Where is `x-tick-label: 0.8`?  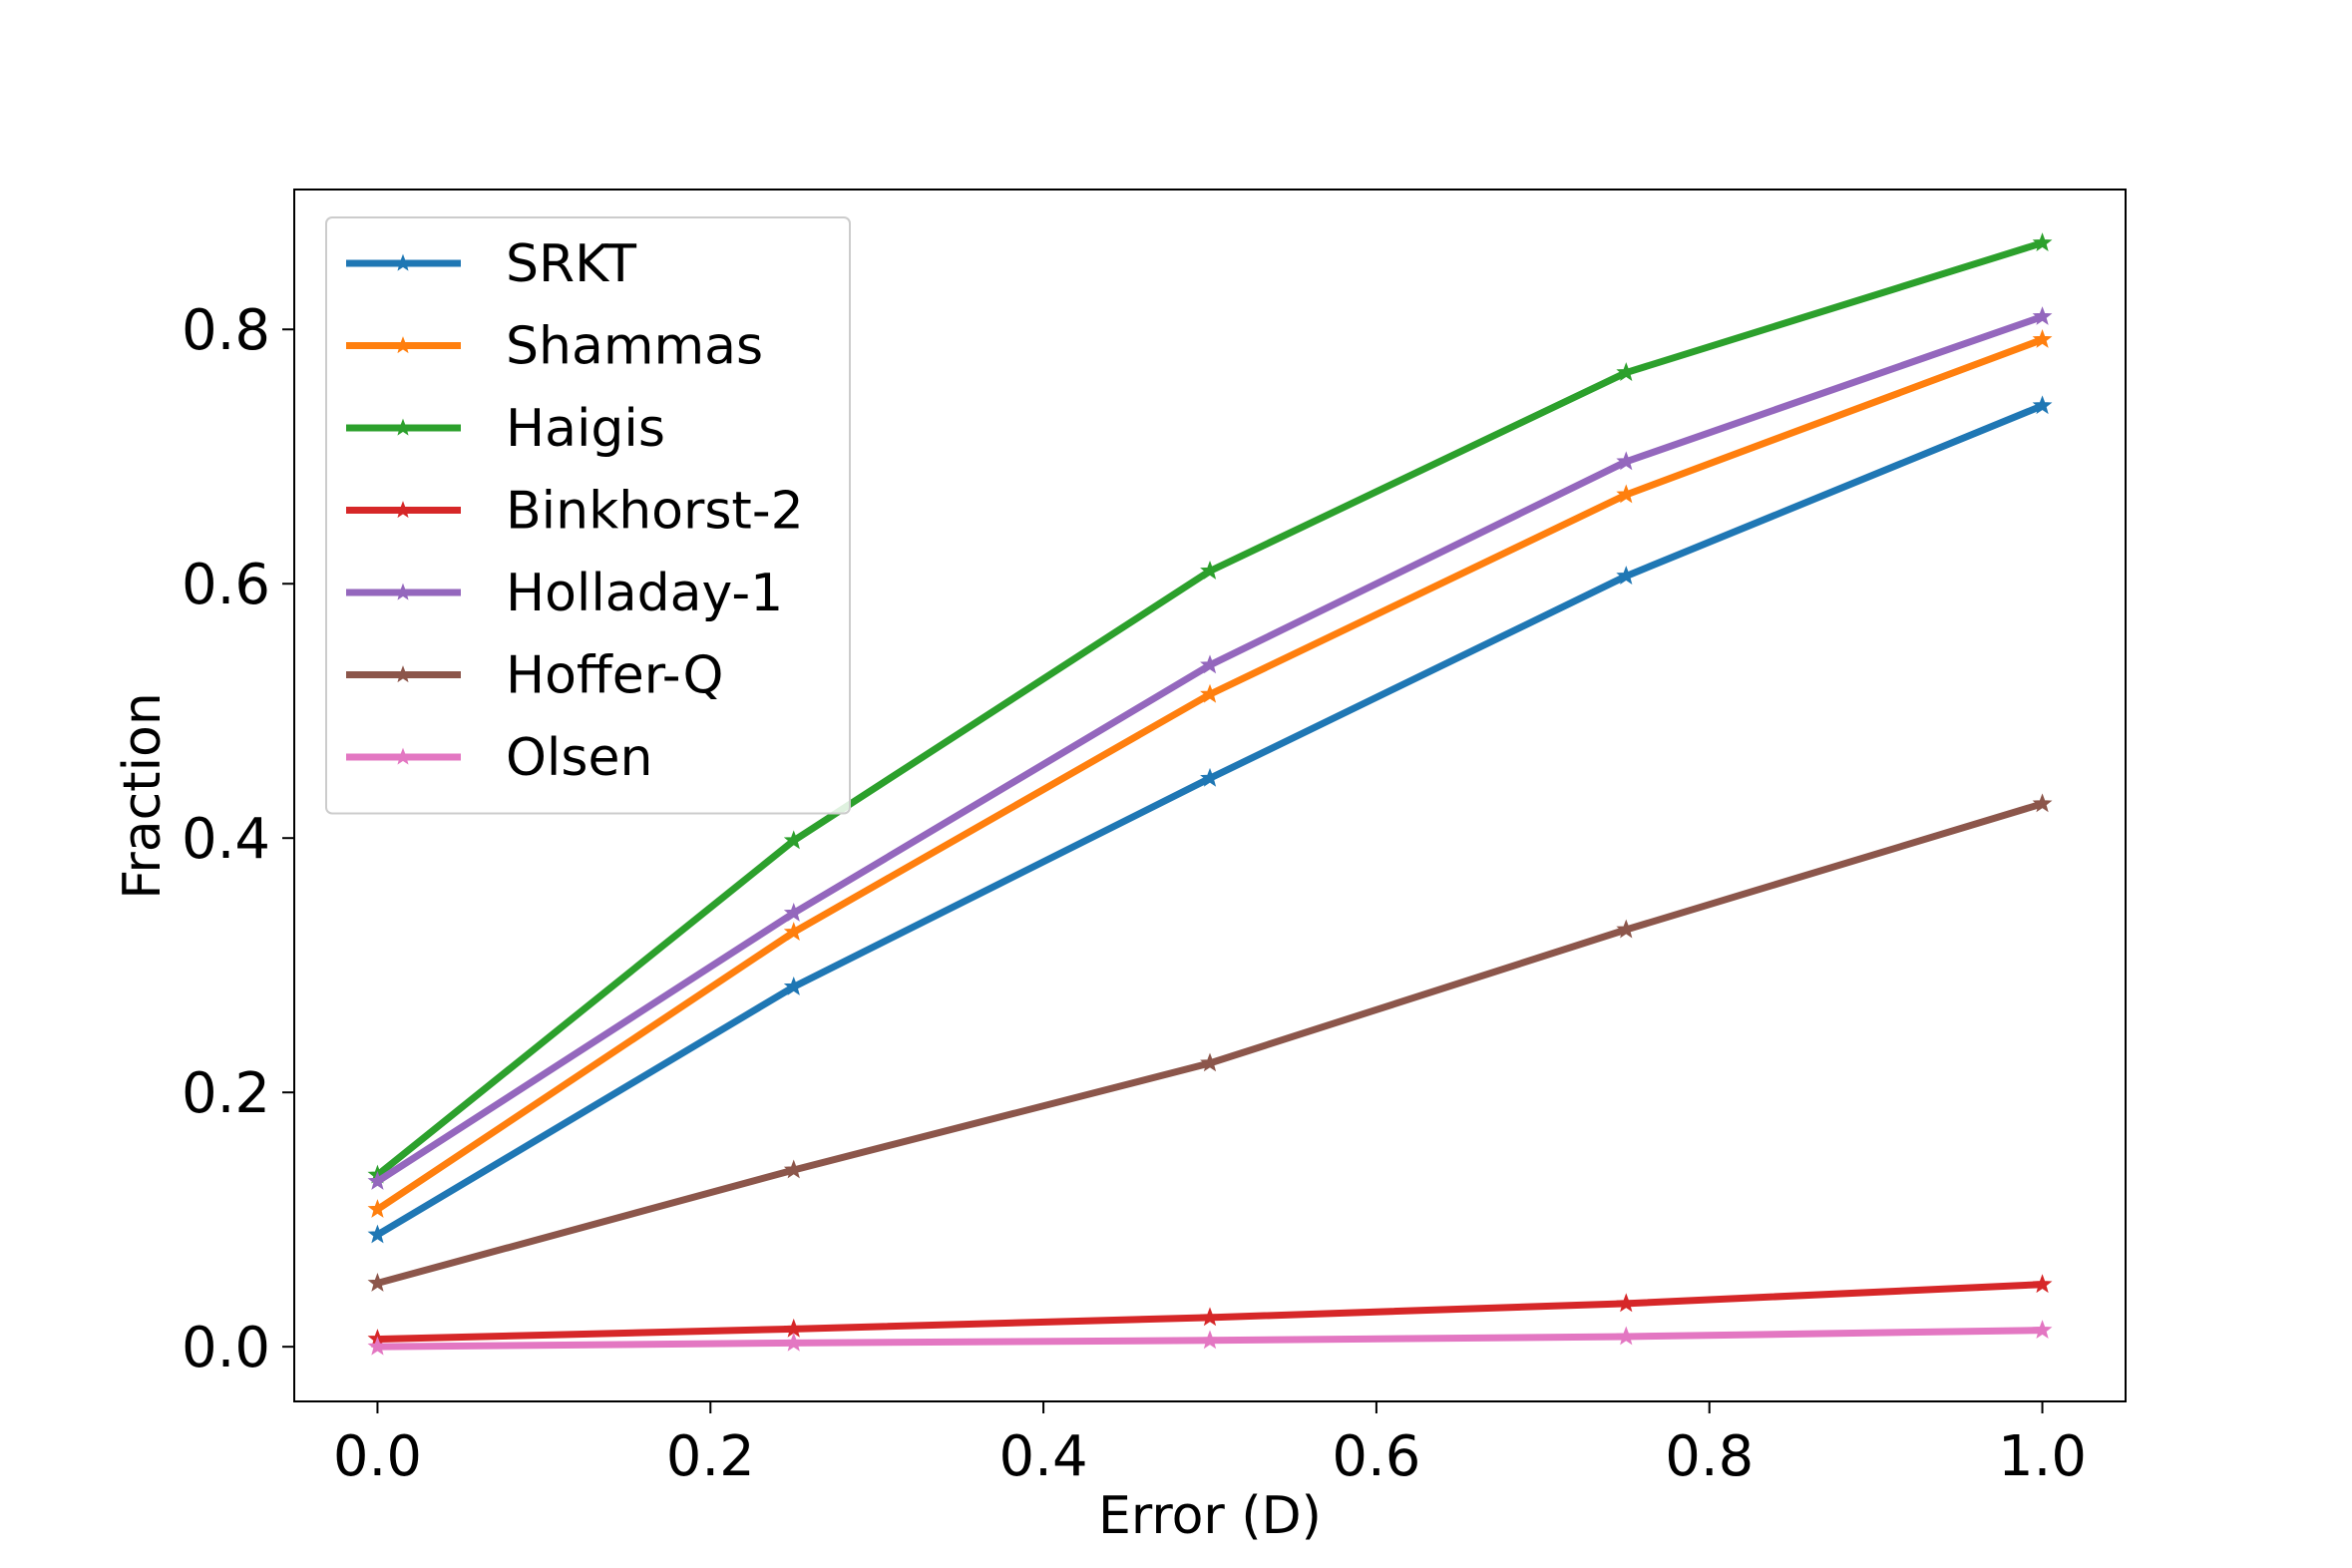 x-tick-label: 0.8 is located at coordinates (1710, 1457).